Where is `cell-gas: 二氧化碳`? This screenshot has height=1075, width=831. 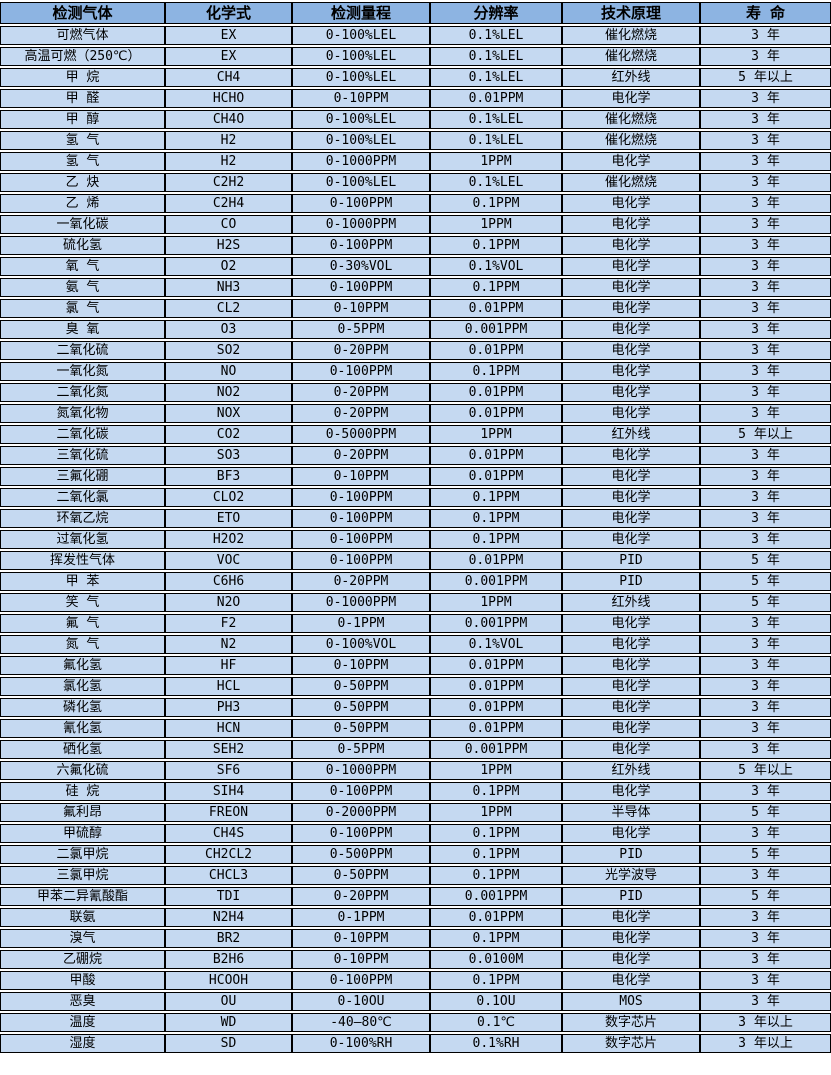
cell-gas: 二氧化碳 is located at coordinates (82, 434).